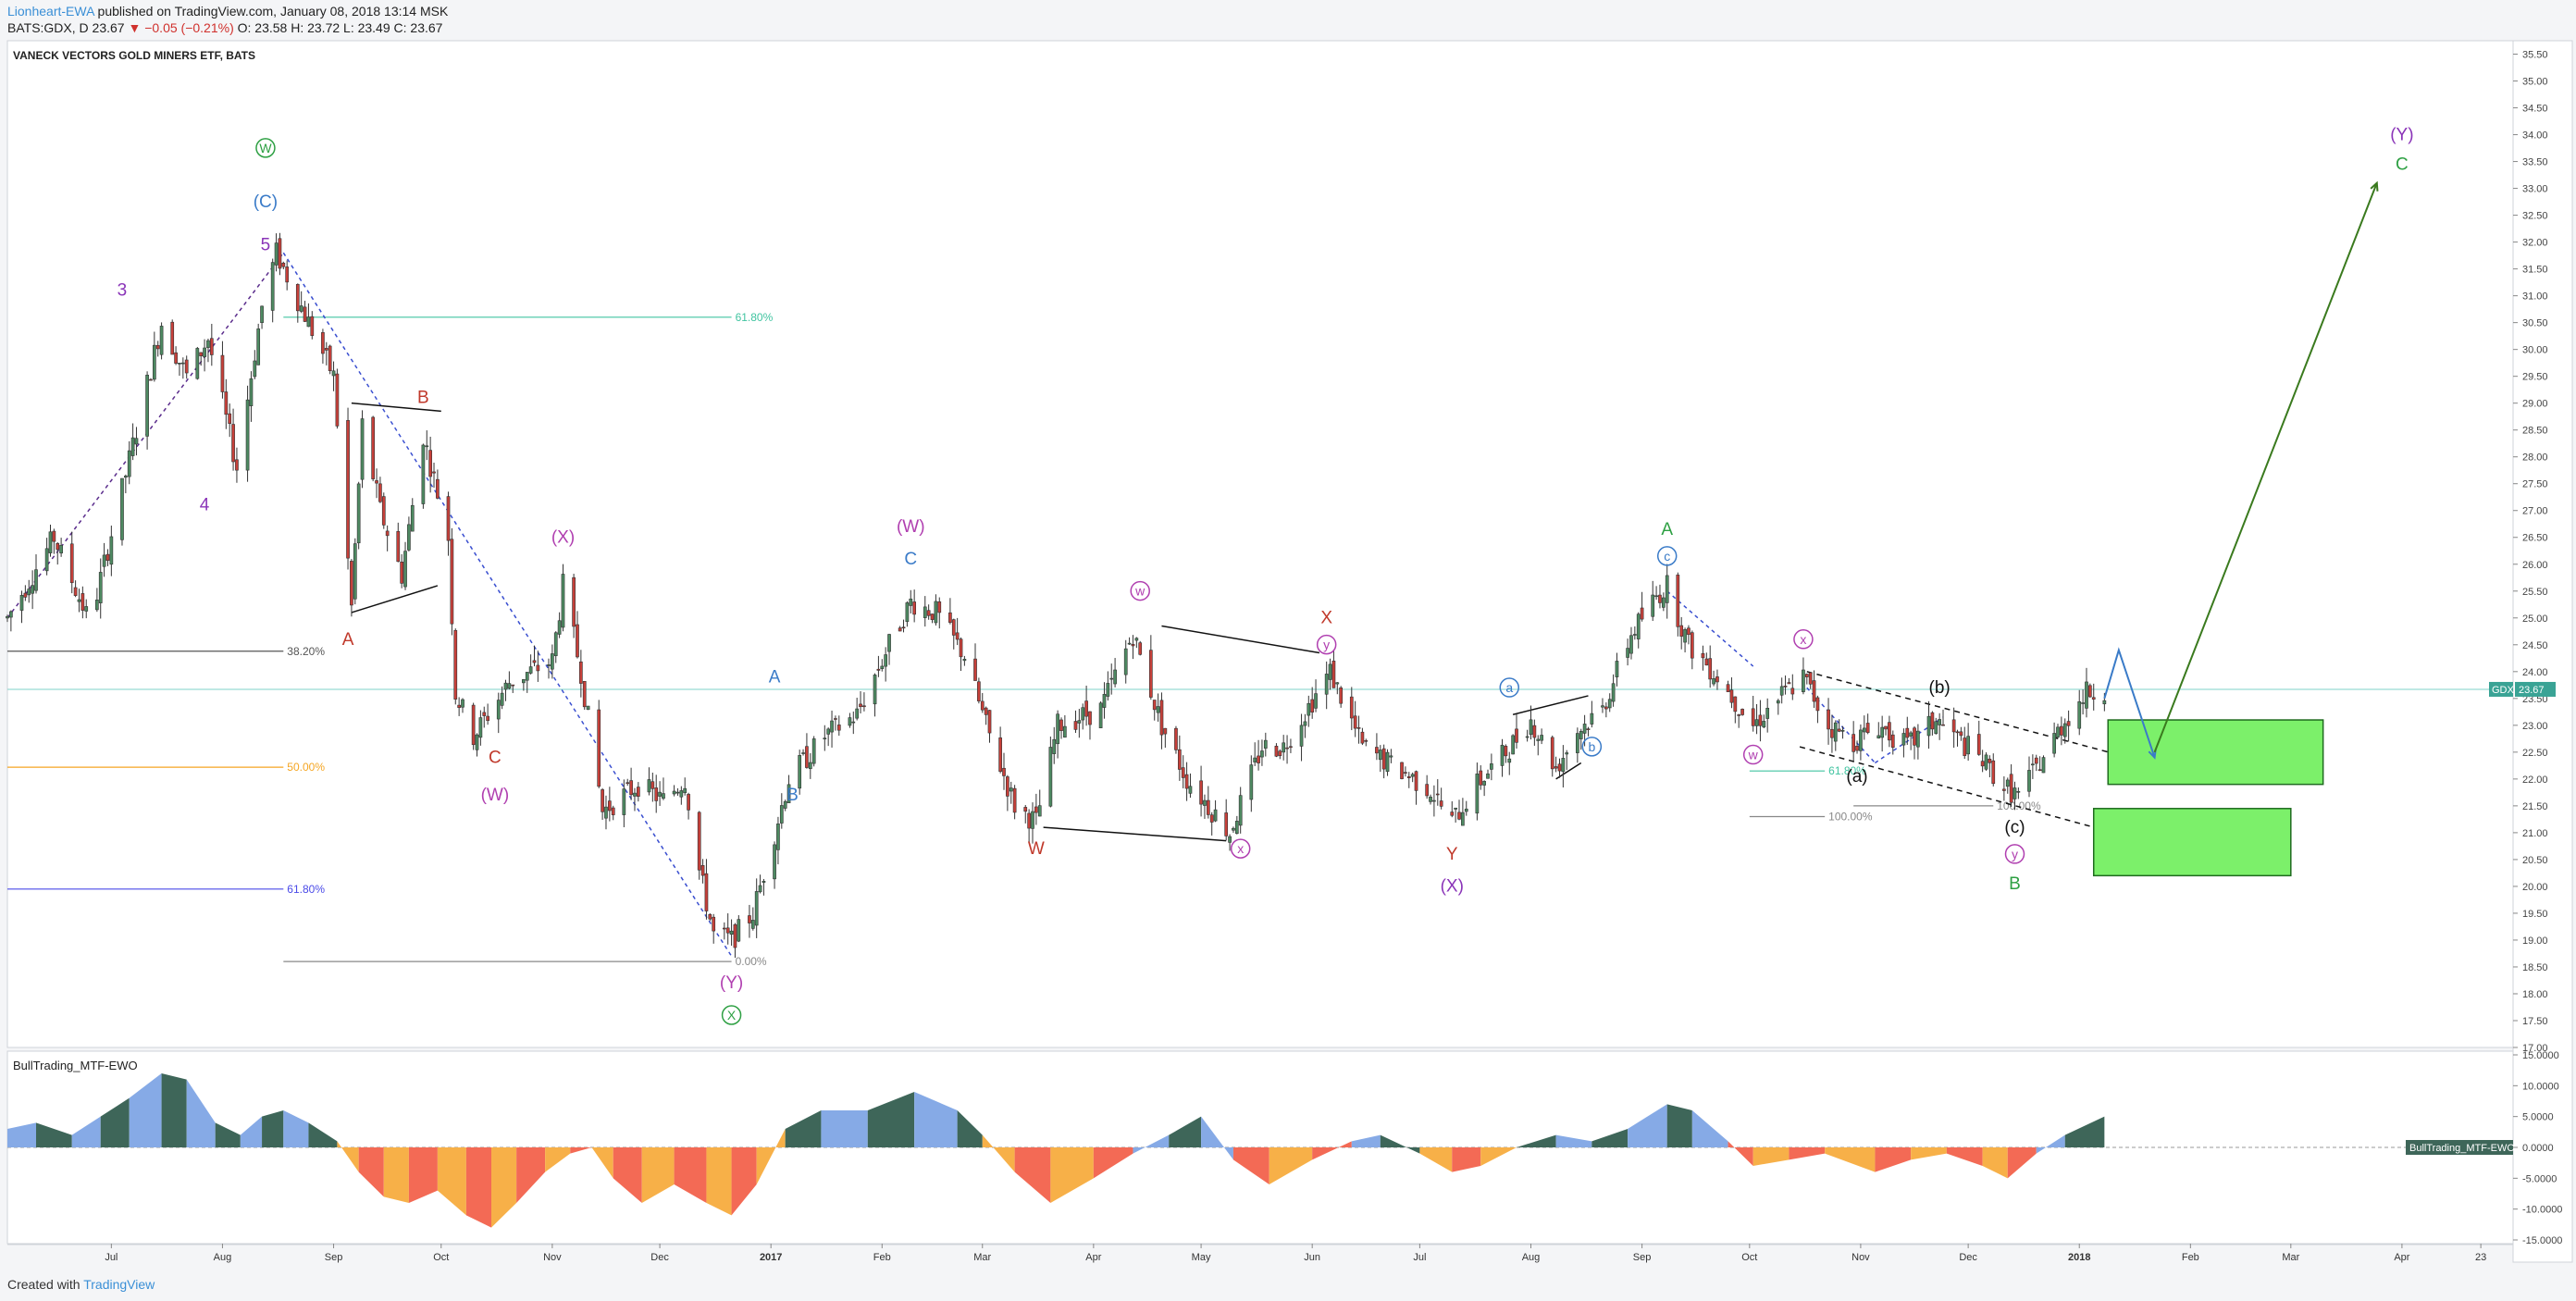  What do you see at coordinates (119, 1284) in the screenshot?
I see `tradingview-link: TradingView` at bounding box center [119, 1284].